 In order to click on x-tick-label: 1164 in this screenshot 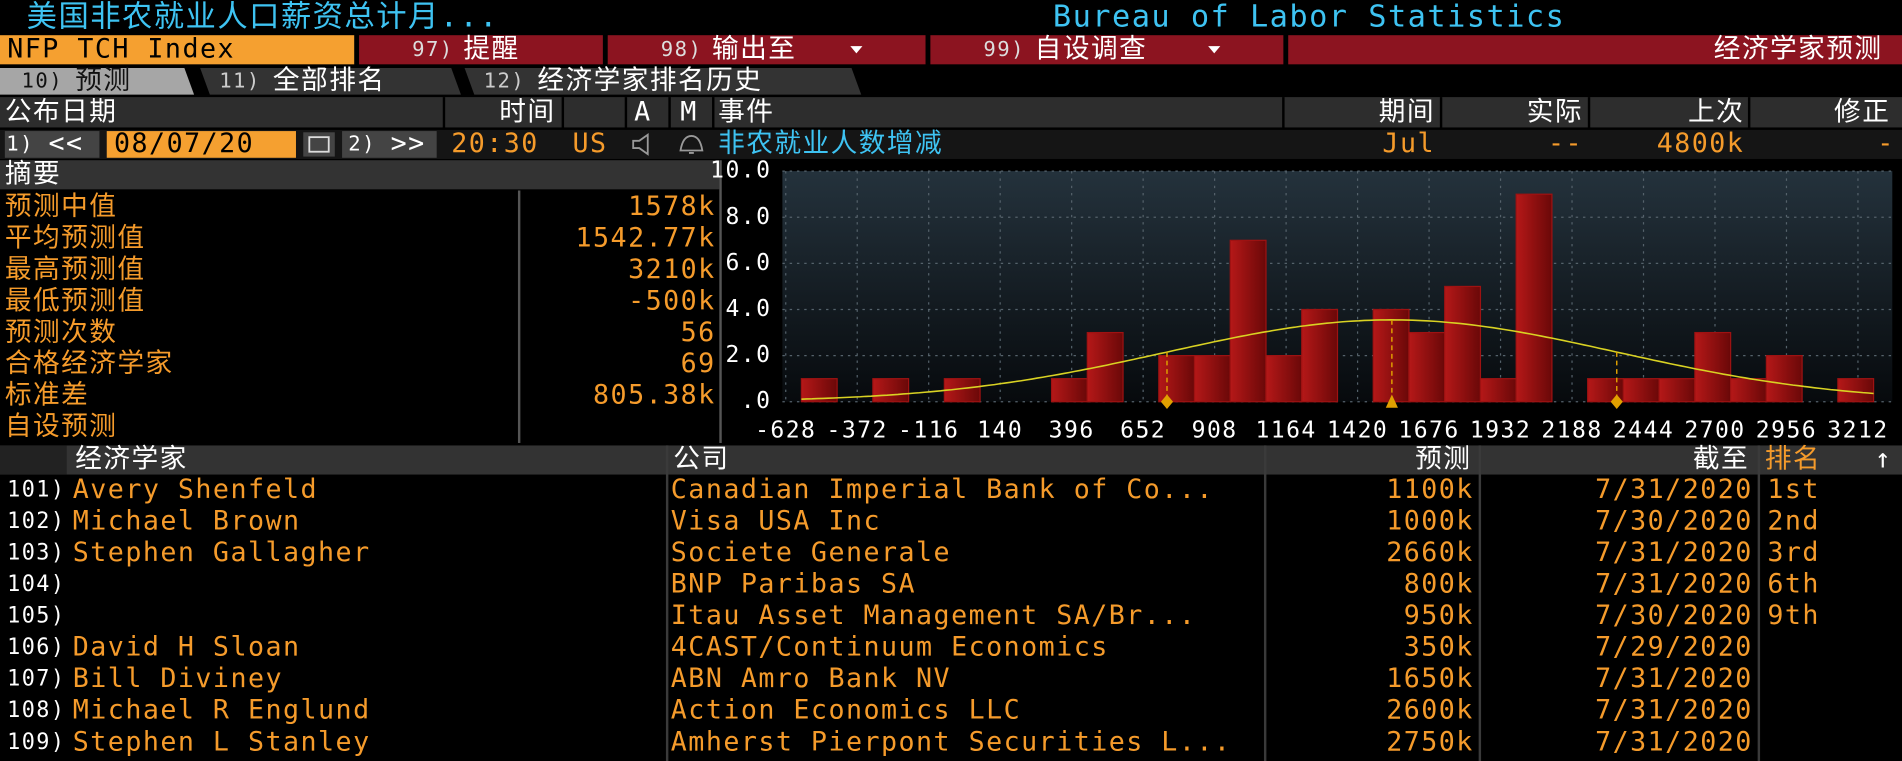, I will do `click(1285, 430)`.